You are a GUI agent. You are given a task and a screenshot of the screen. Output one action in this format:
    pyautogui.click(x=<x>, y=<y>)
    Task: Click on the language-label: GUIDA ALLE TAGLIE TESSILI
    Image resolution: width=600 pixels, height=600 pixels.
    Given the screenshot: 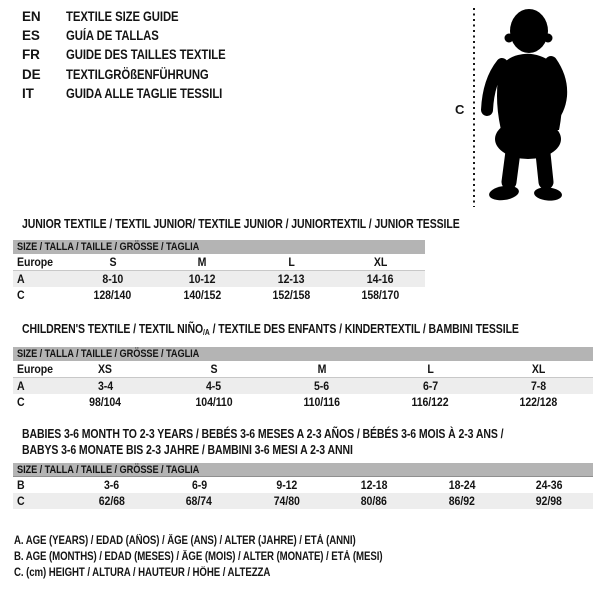 What is the action you would take?
    pyautogui.click(x=144, y=93)
    